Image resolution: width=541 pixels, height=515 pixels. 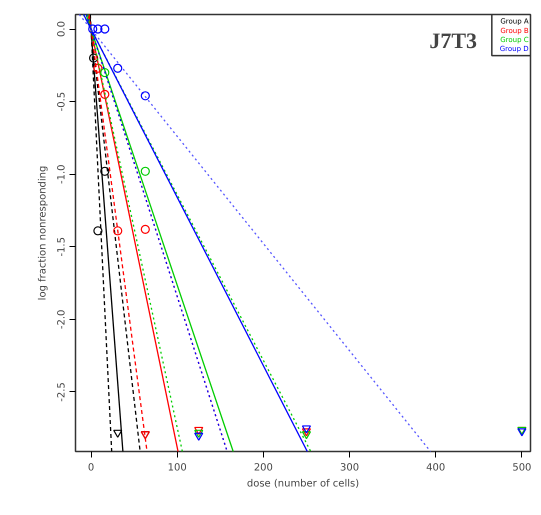 I want to click on x-axis-title: dose (number of cells), so click(x=303, y=484).